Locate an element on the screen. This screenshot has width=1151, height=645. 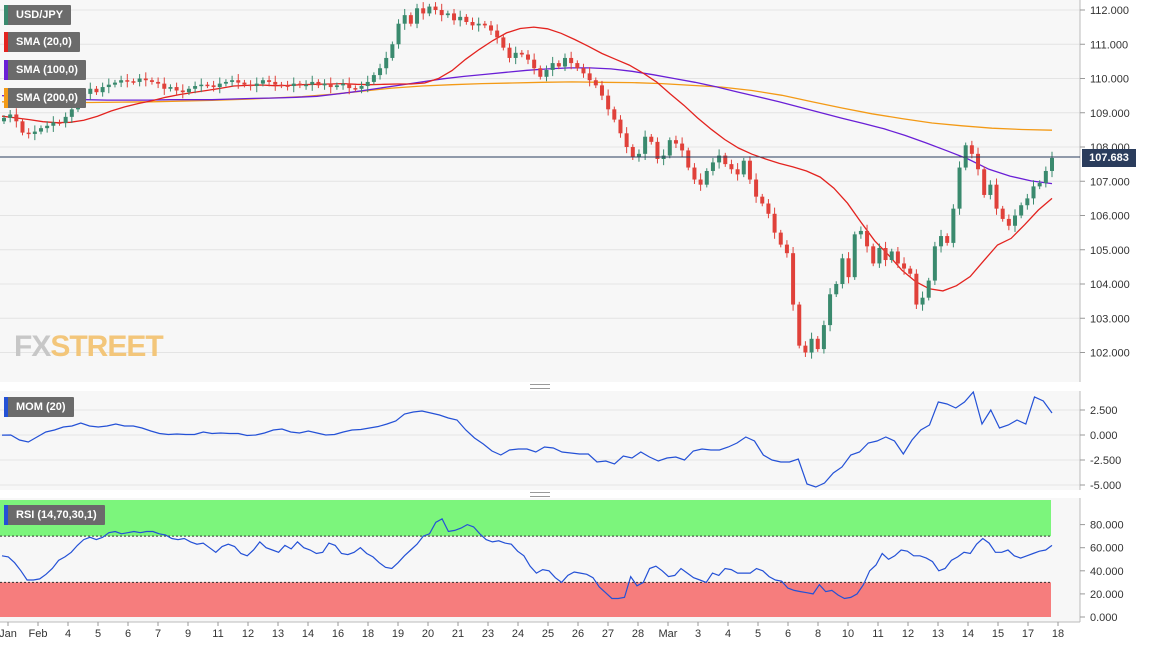
rsi-line is located at coordinates (527, 558).